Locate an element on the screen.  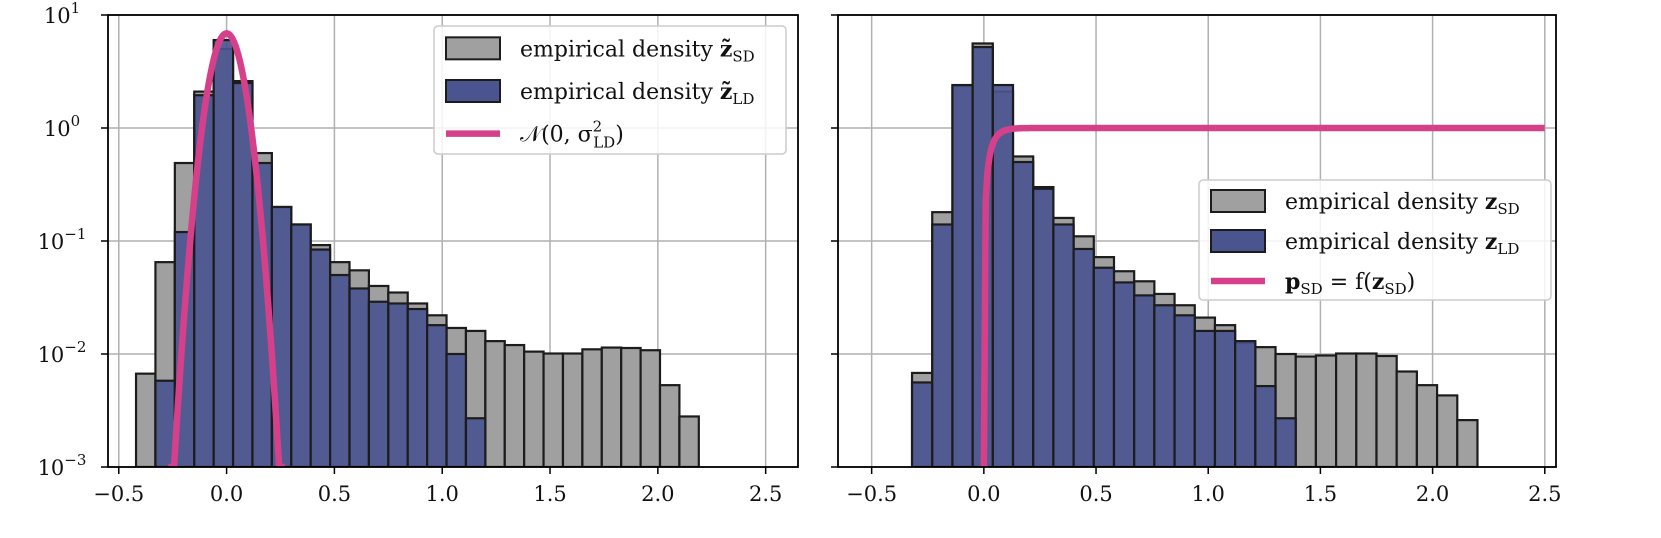
legend-item: empirical density zSD is located at coordinates (1365, 203).